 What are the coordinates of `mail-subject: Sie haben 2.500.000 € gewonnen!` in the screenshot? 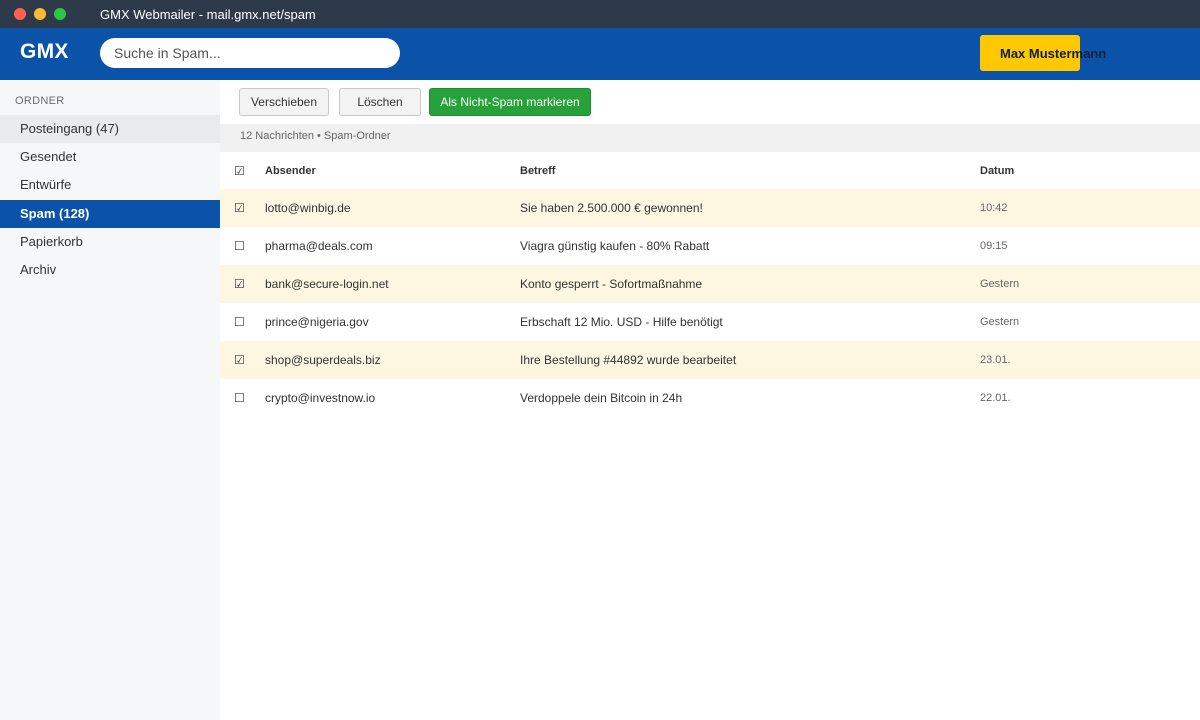 It's located at (611, 208).